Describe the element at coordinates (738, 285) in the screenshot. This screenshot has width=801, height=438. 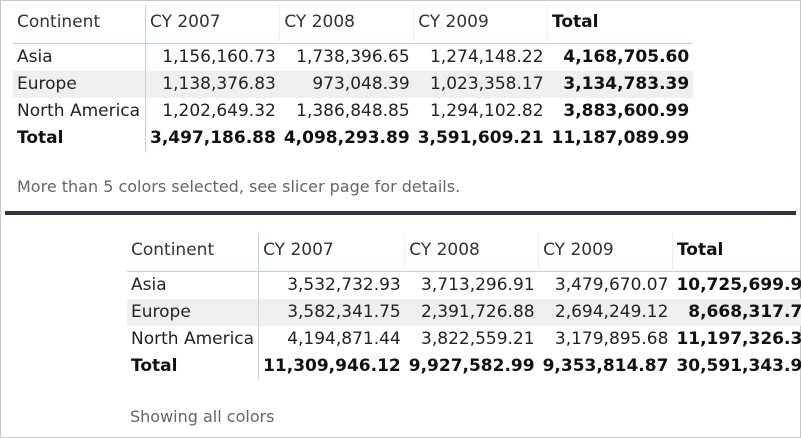
I see `row-total-cell: 10,725,699.91` at that location.